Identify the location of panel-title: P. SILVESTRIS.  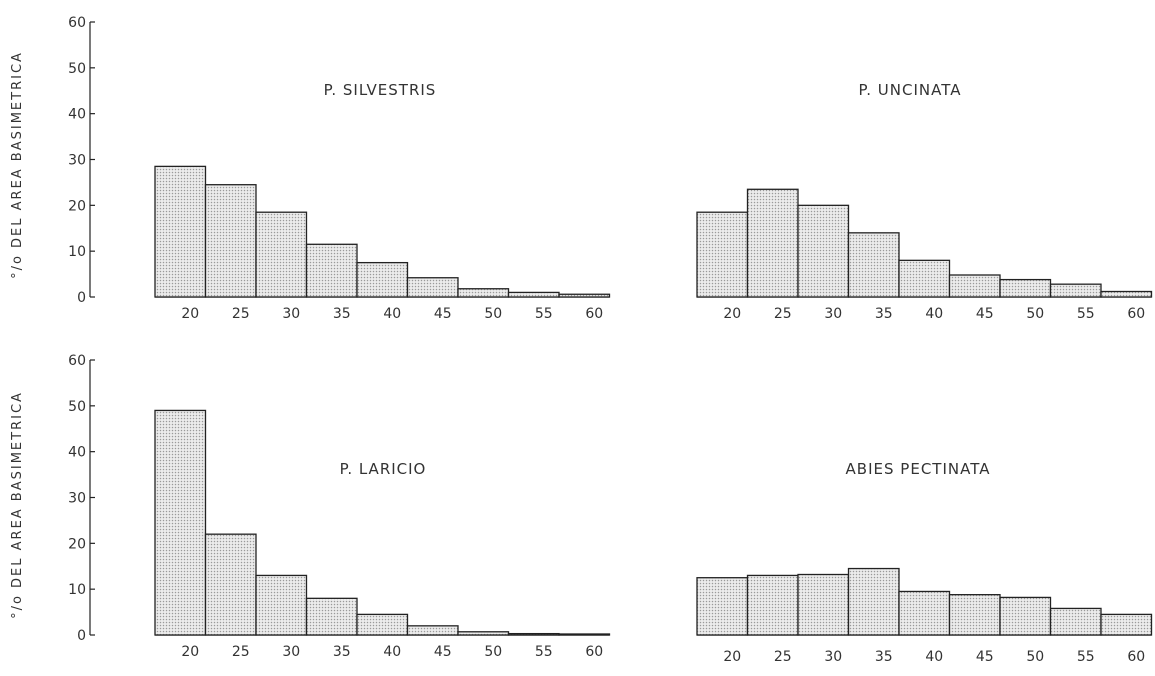
(380, 90).